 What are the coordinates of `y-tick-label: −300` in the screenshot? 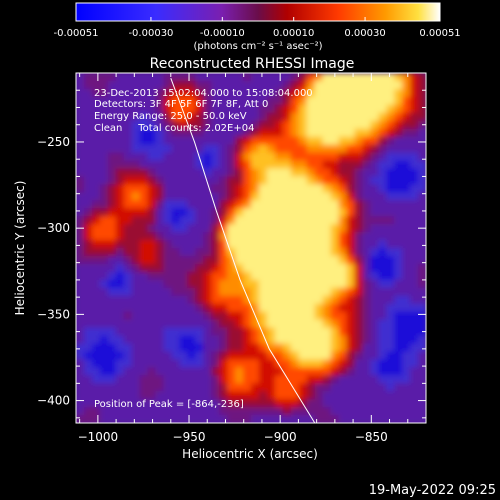 It's located at (53, 228).